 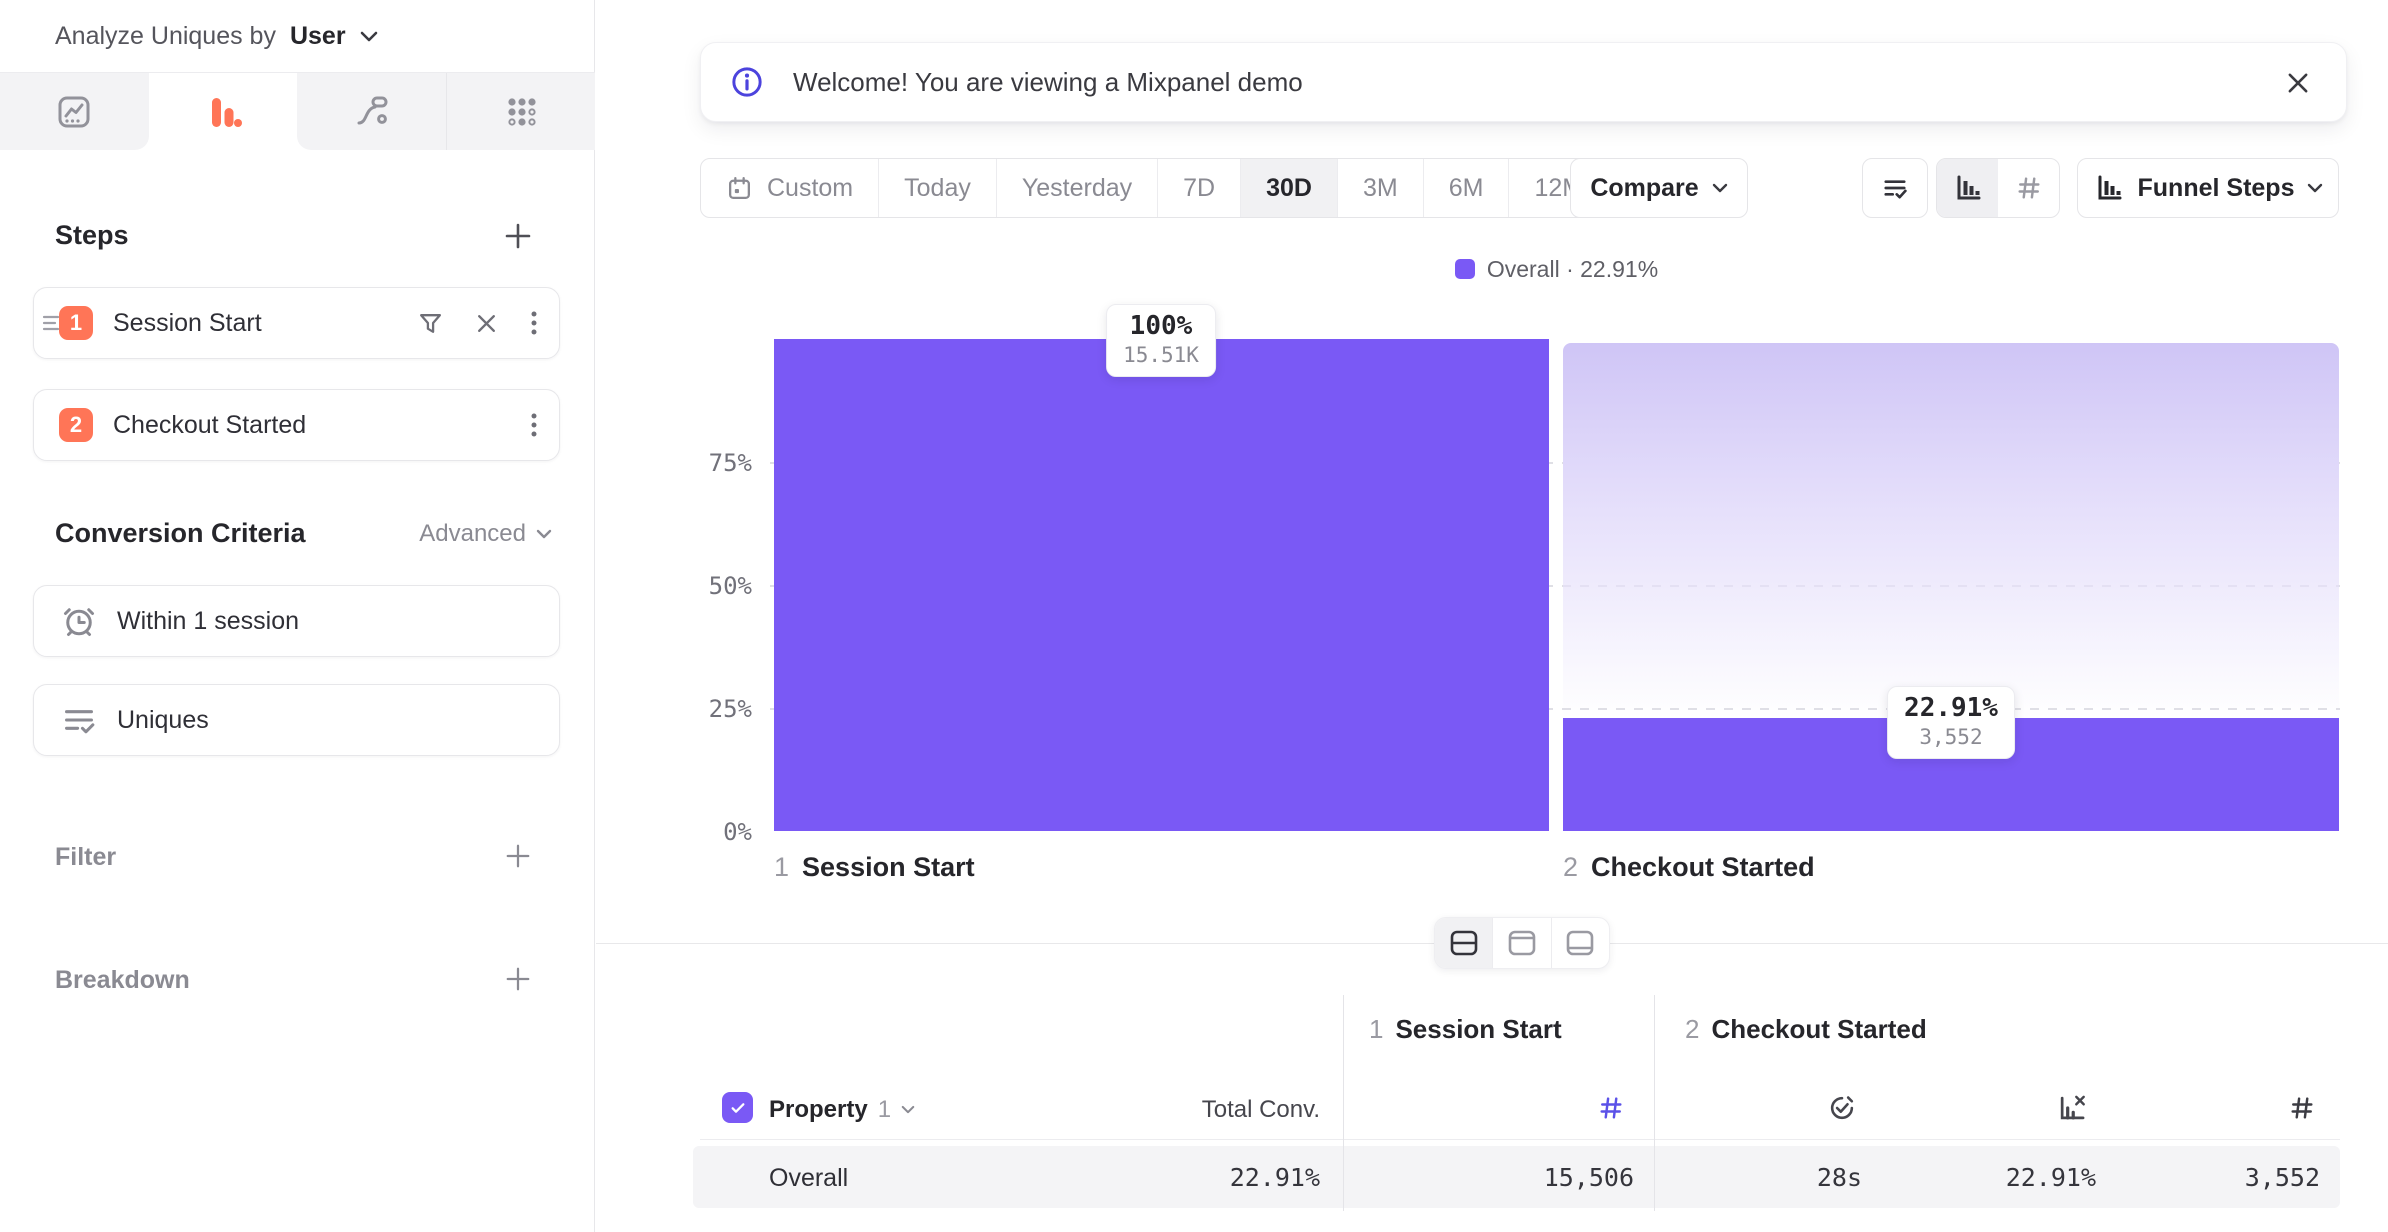 I want to click on layout-top-icon, so click(x=1522, y=943).